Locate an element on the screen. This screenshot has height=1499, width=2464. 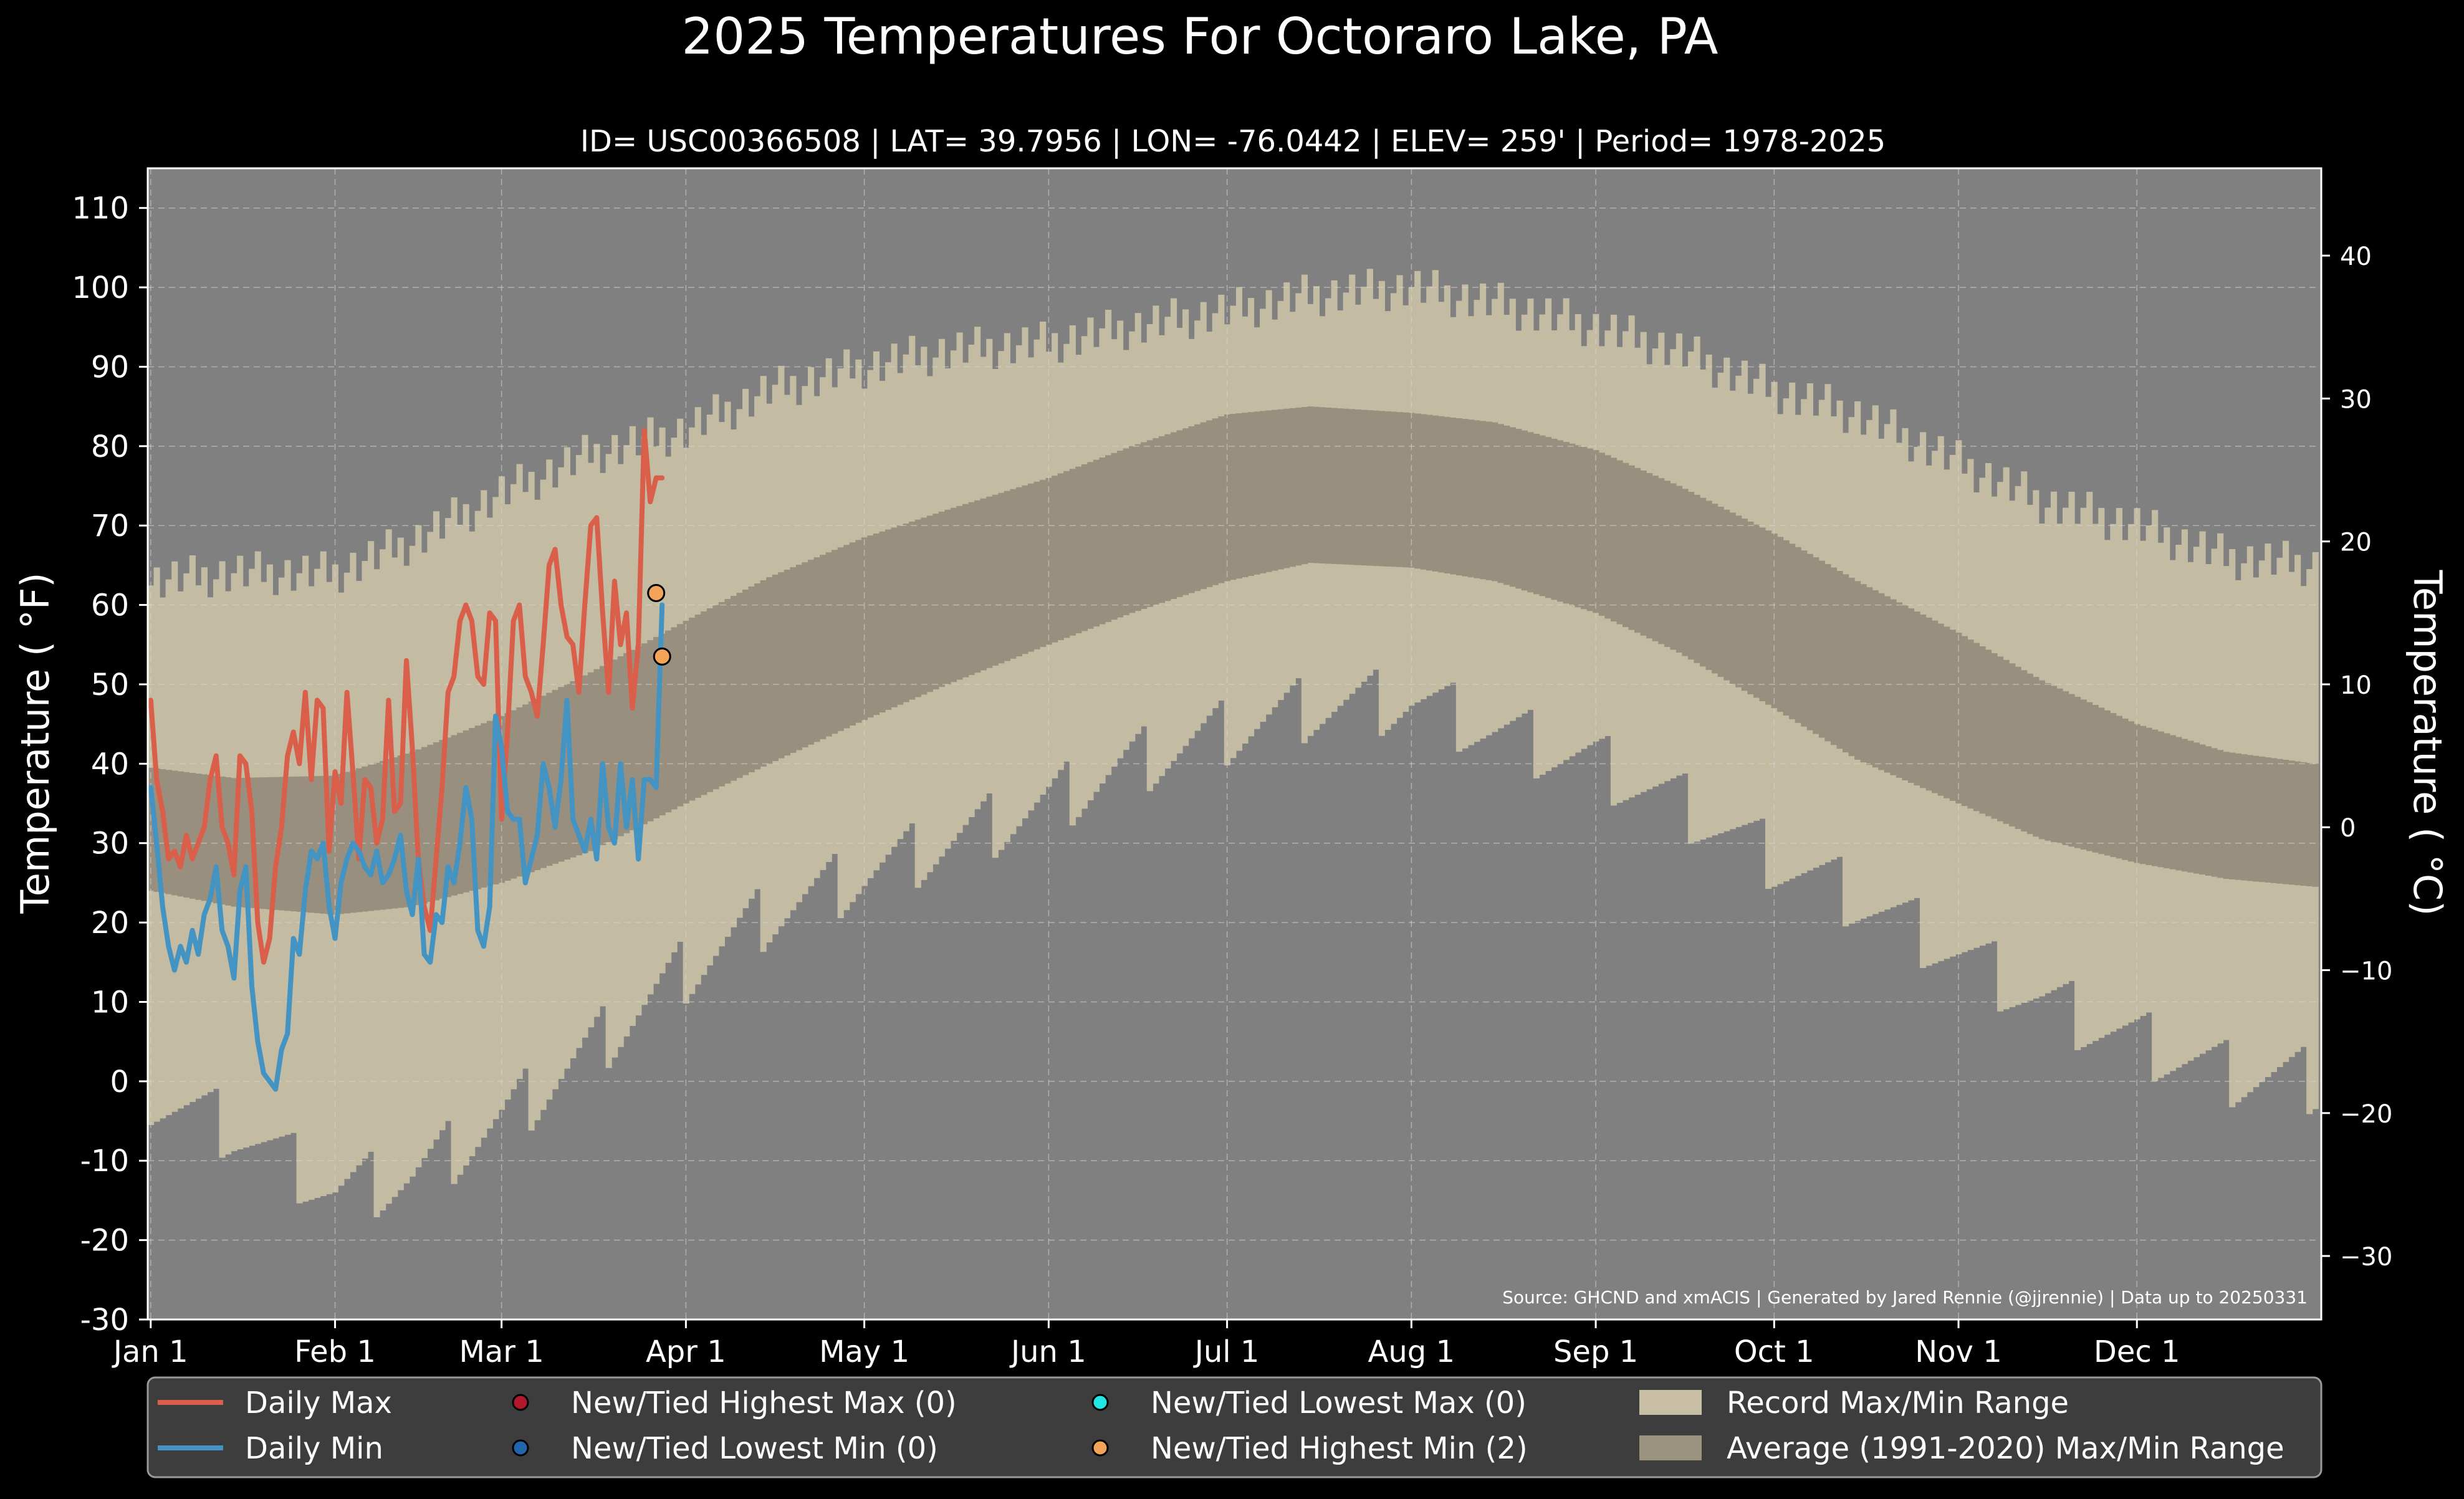
y-axis-label: Temperature ( °F) is located at coordinates (35, 743).